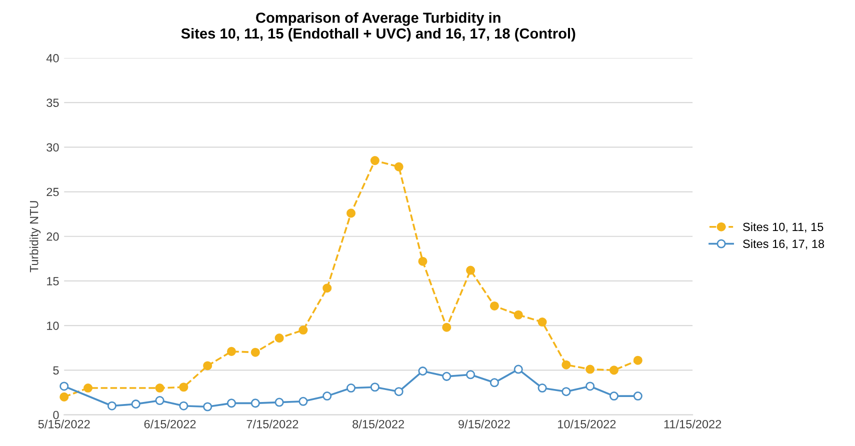 Image resolution: width=855 pixels, height=446 pixels. I want to click on y-tick-label: 10, so click(53, 326).